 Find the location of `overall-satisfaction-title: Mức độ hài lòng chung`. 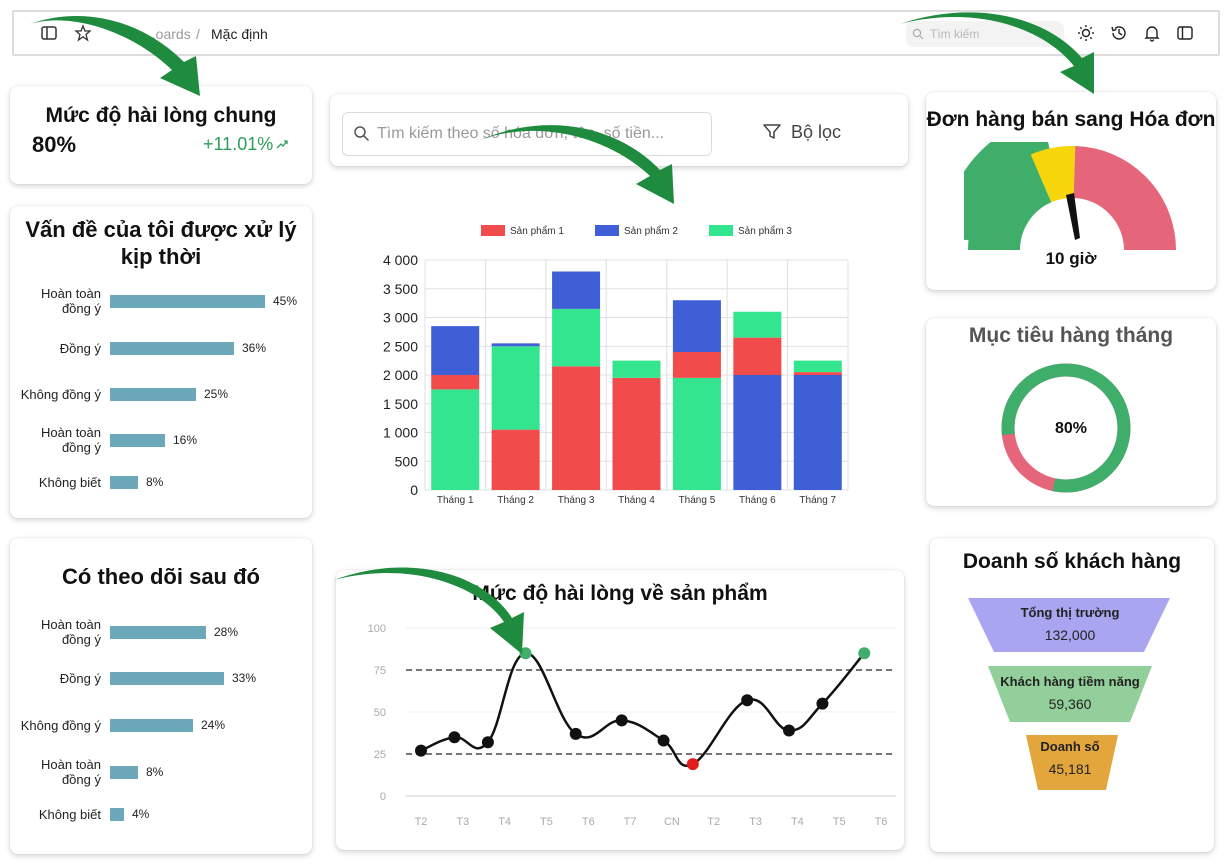

overall-satisfaction-title: Mức độ hài lòng chung is located at coordinates (161, 115).